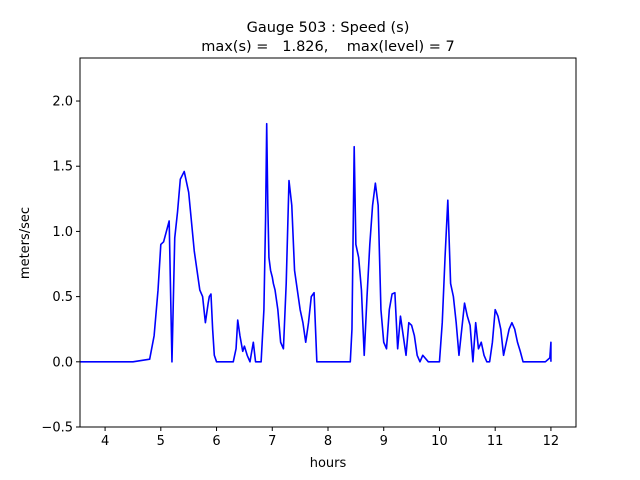 The image size is (640, 480). What do you see at coordinates (272, 441) in the screenshot?
I see `x-tick-label: 7` at bounding box center [272, 441].